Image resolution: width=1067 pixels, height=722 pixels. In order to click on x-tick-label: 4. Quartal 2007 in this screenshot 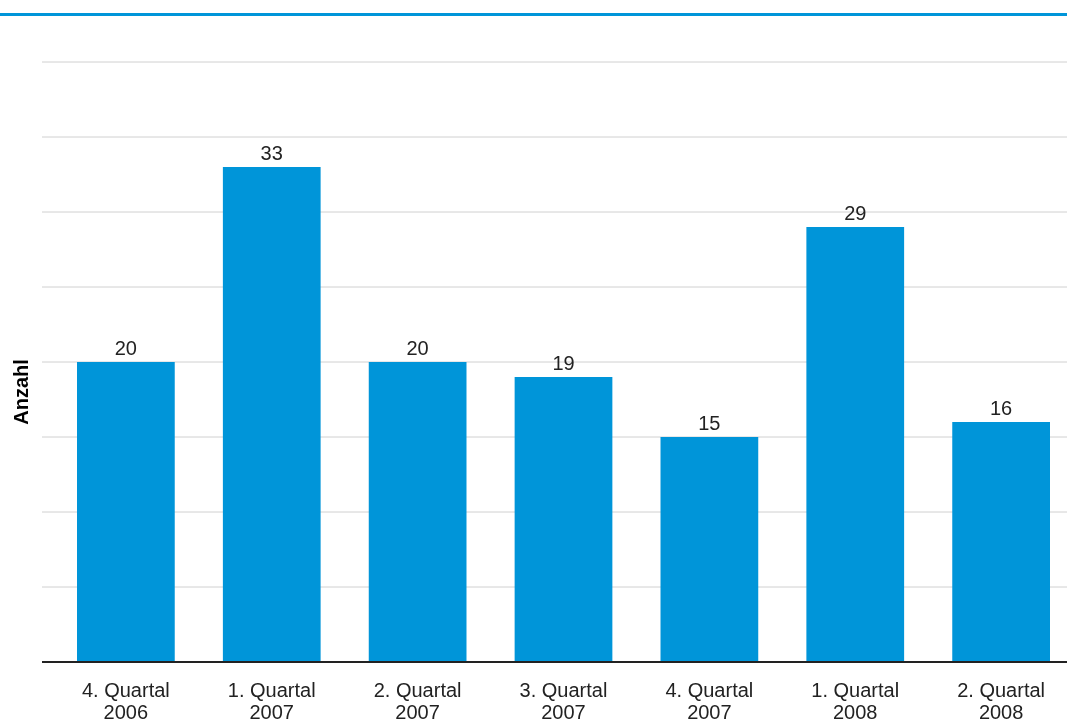, I will do `click(709, 700)`.